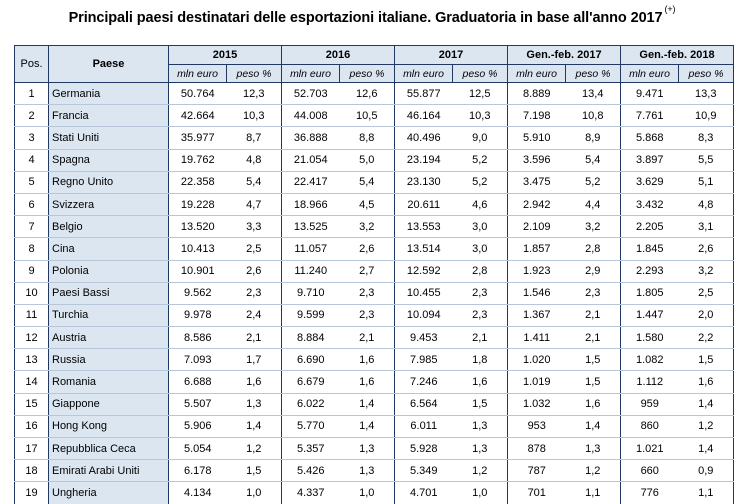 The image size is (744, 504). I want to click on cell-peso: 1,6, so click(706, 382).